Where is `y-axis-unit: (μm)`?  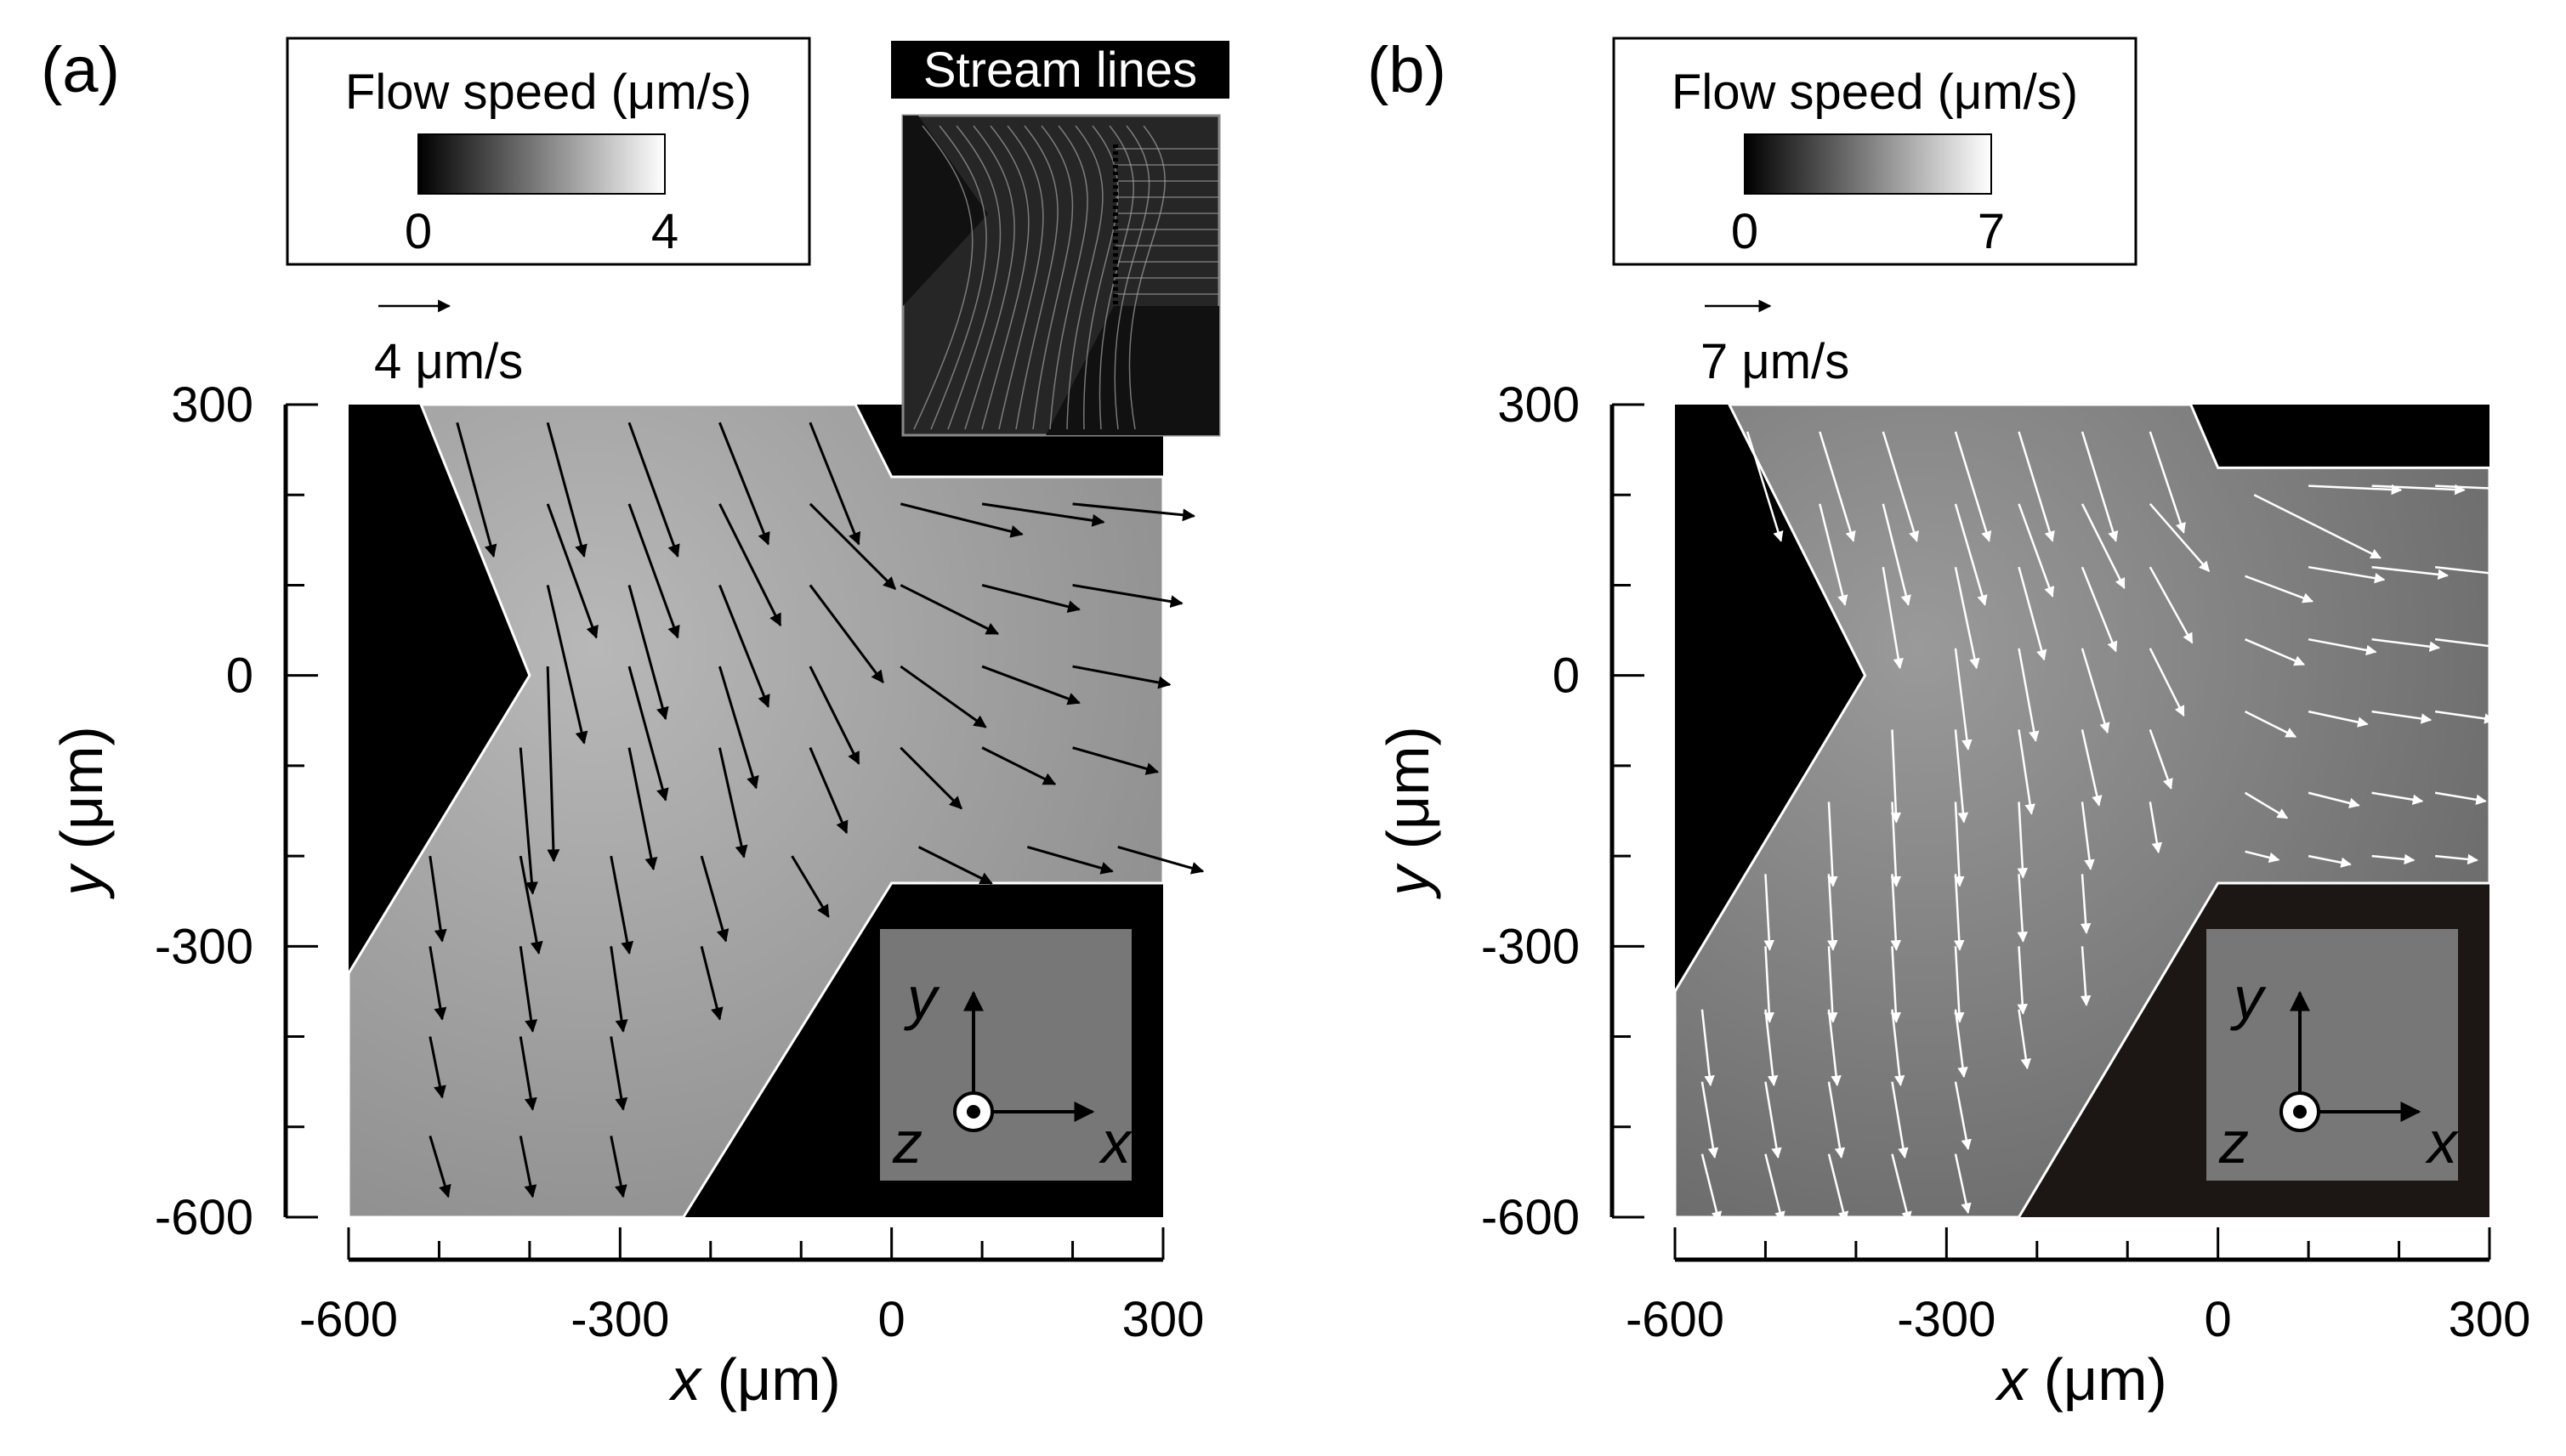 y-axis-unit: (μm) is located at coordinates (1408, 796).